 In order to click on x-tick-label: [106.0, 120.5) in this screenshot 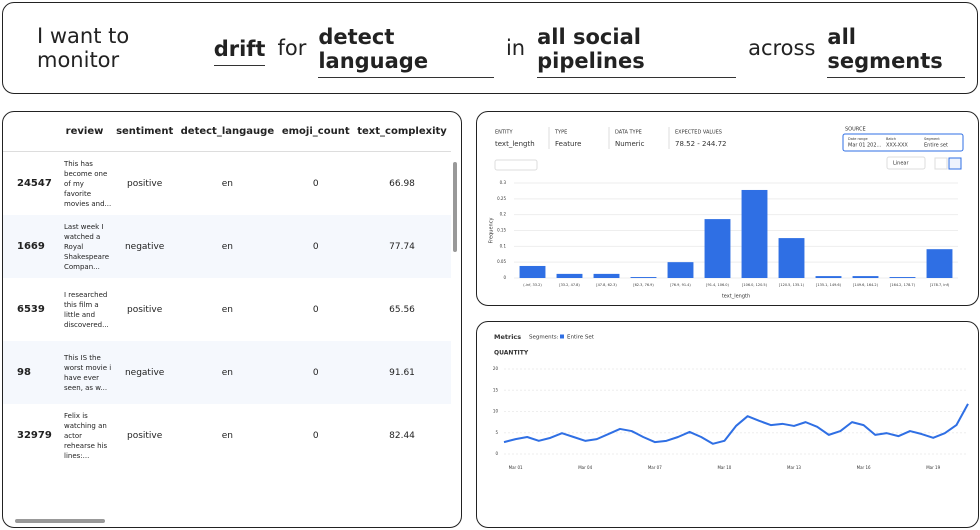, I will do `click(755, 285)`.